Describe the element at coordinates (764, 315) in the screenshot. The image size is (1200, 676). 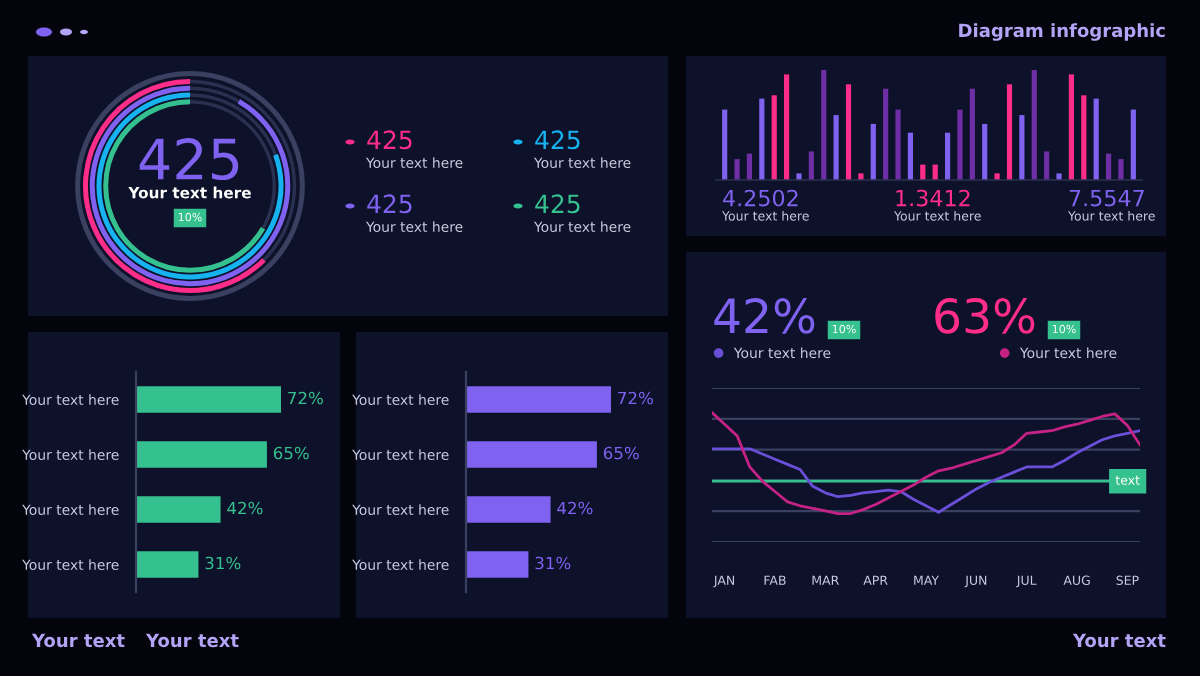
I see `text: 42%` at that location.